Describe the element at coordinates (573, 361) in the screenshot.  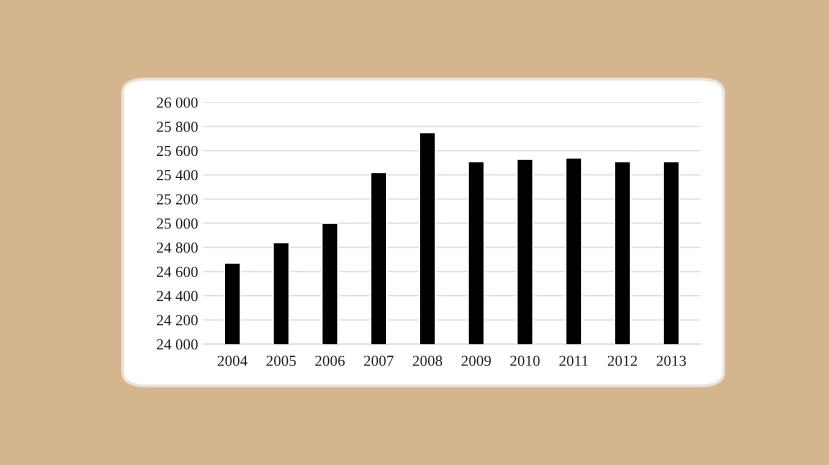
I see `x-tick-label: 2011` at that location.